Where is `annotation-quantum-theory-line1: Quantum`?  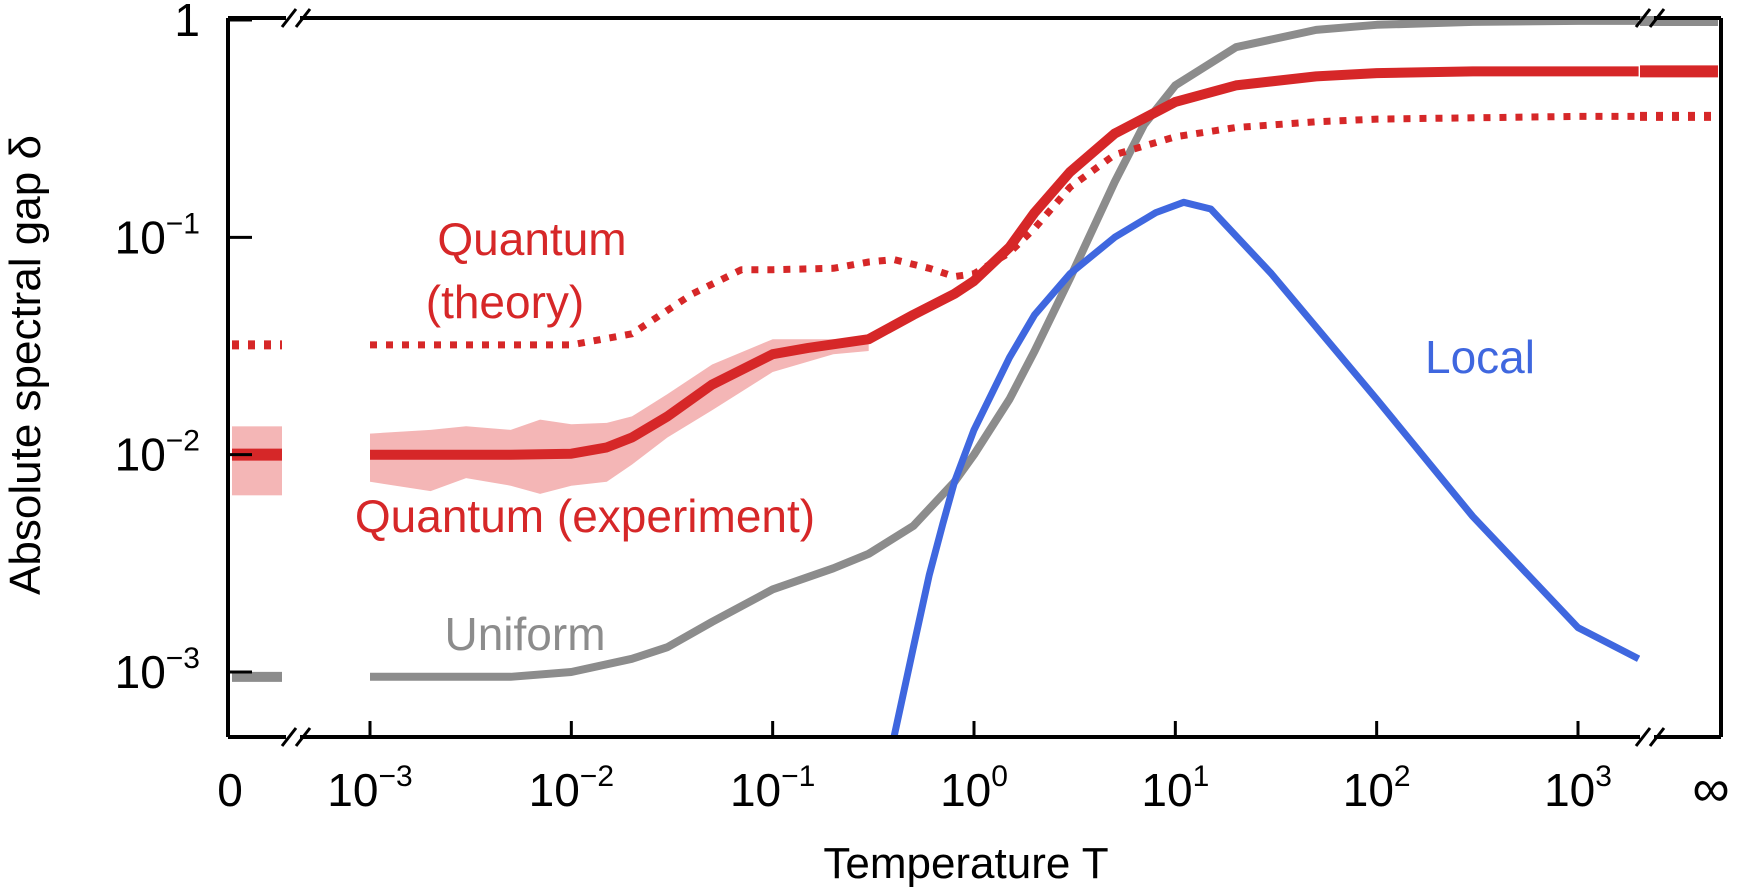
annotation-quantum-theory-line1: Quantum is located at coordinates (531, 239).